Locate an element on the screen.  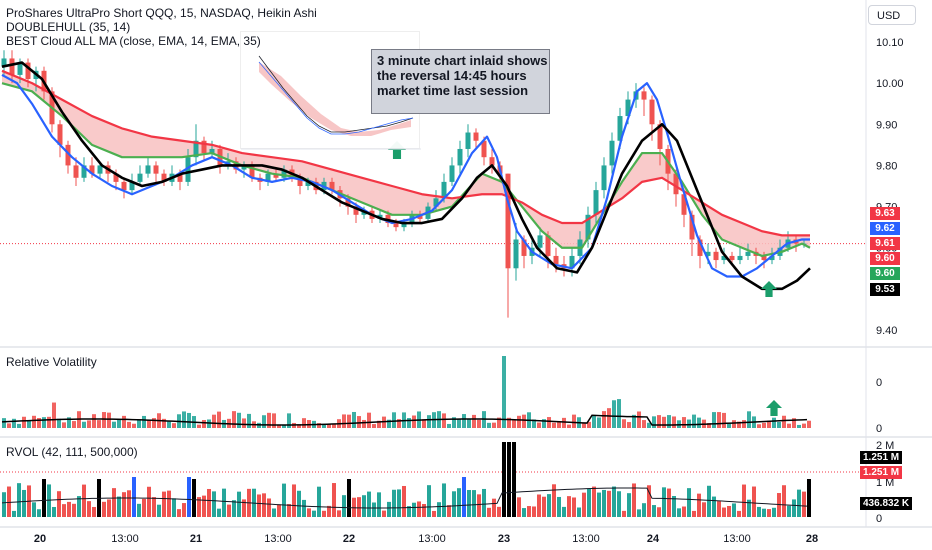
rvol-panel-title: RVOL (42, 111, 500,000) is located at coordinates (72, 452).